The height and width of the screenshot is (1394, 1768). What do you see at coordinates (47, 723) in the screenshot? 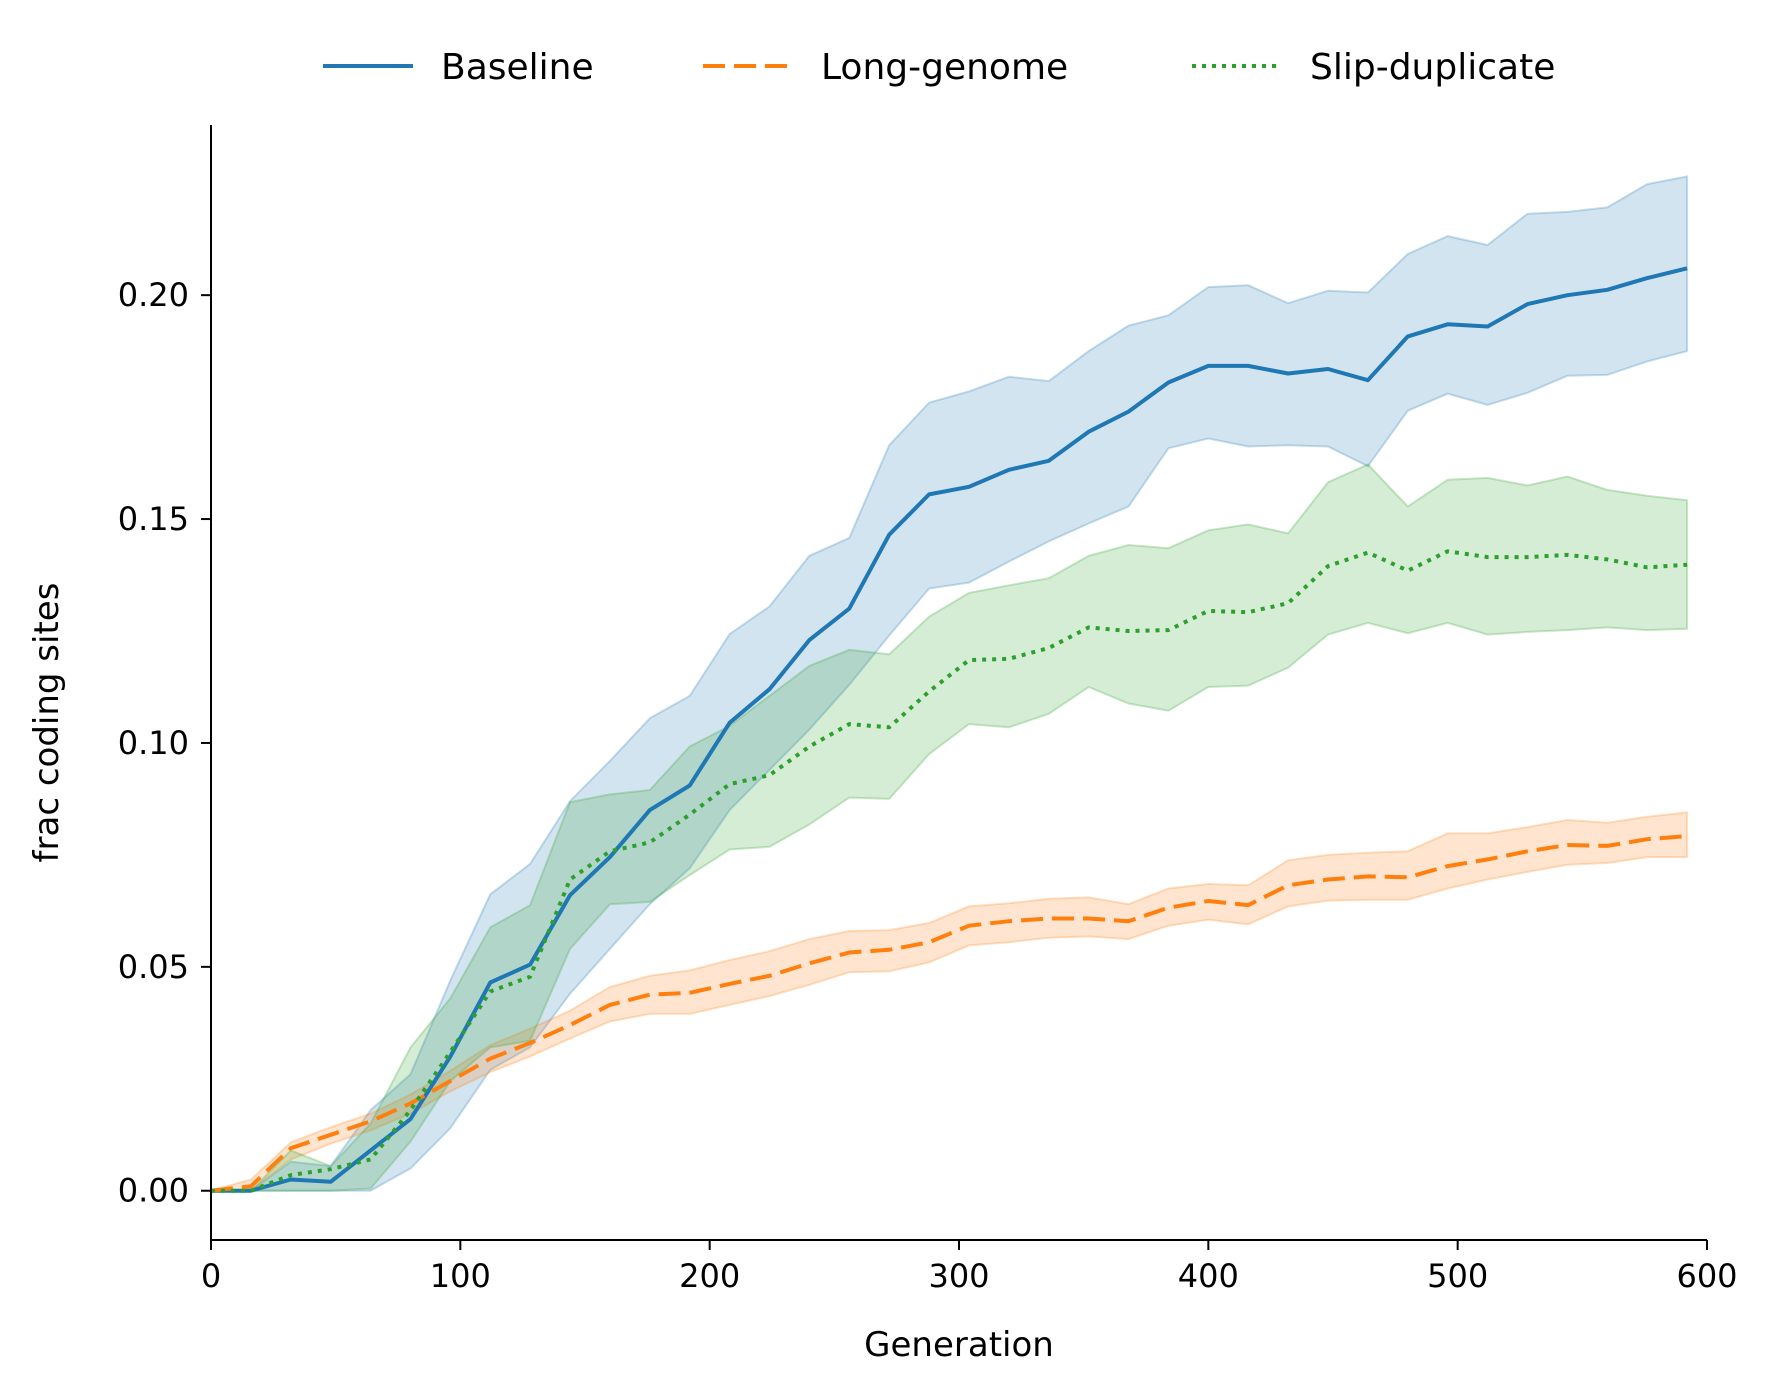
I see `y-axis-label: frac coding sites` at bounding box center [47, 723].